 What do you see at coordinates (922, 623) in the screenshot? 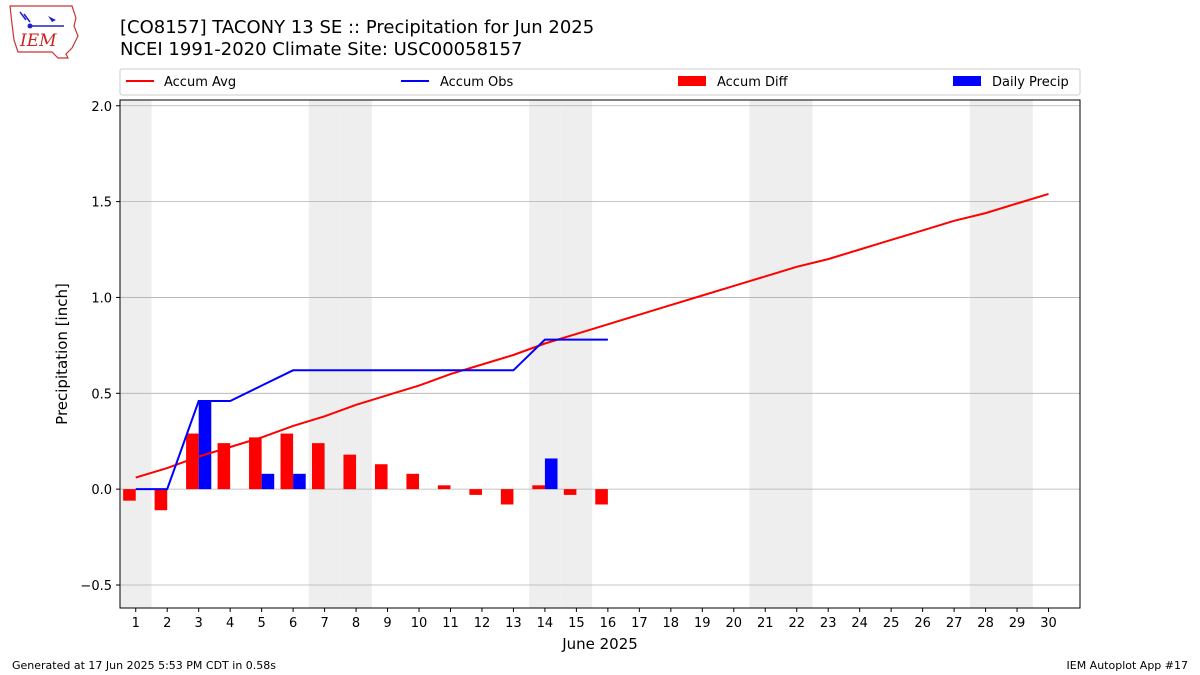
I see `x-tick-label: 26` at bounding box center [922, 623].